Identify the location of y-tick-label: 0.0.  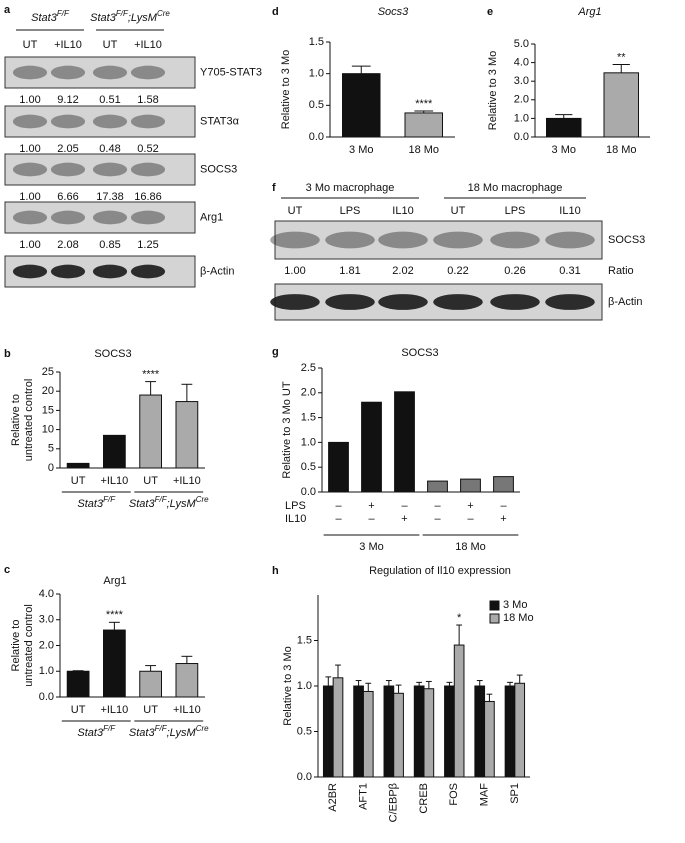
(521, 137).